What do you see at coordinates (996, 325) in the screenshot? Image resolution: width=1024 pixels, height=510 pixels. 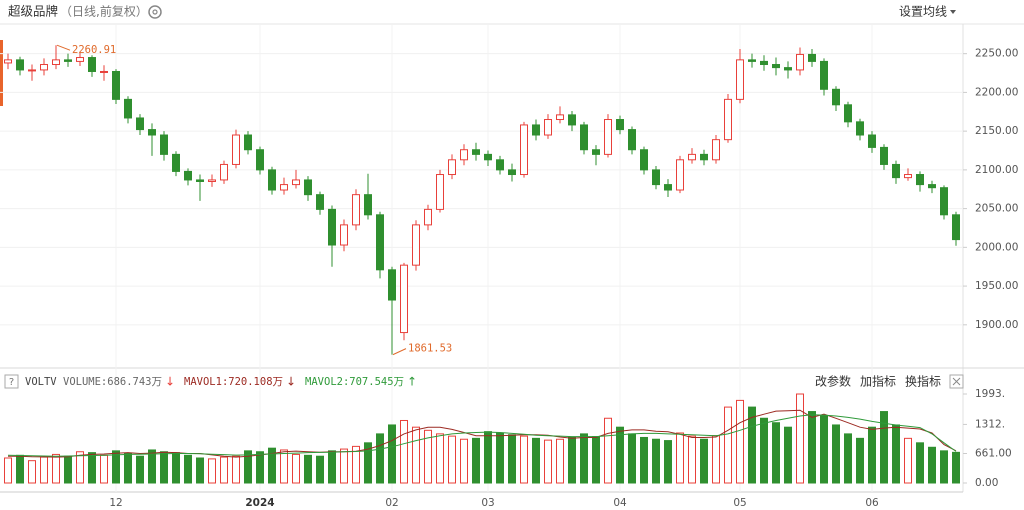 I see `y-tick-label: 1900.00` at bounding box center [996, 325].